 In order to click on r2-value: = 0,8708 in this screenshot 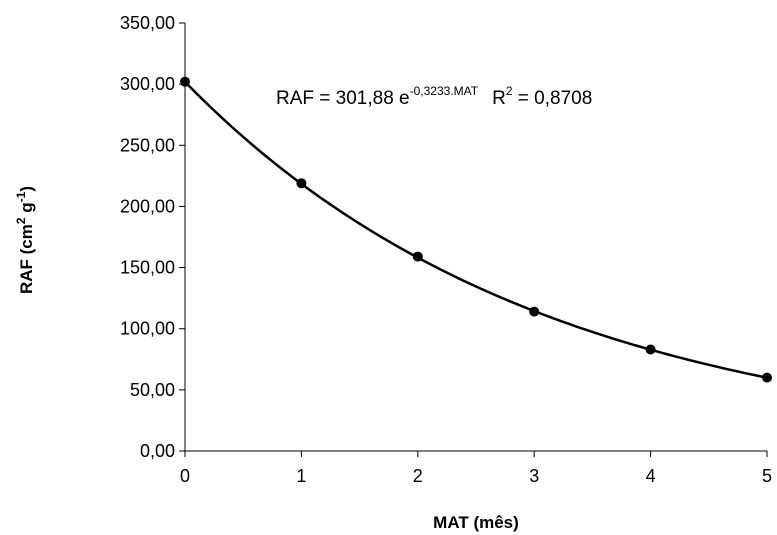, I will do `click(553, 98)`.